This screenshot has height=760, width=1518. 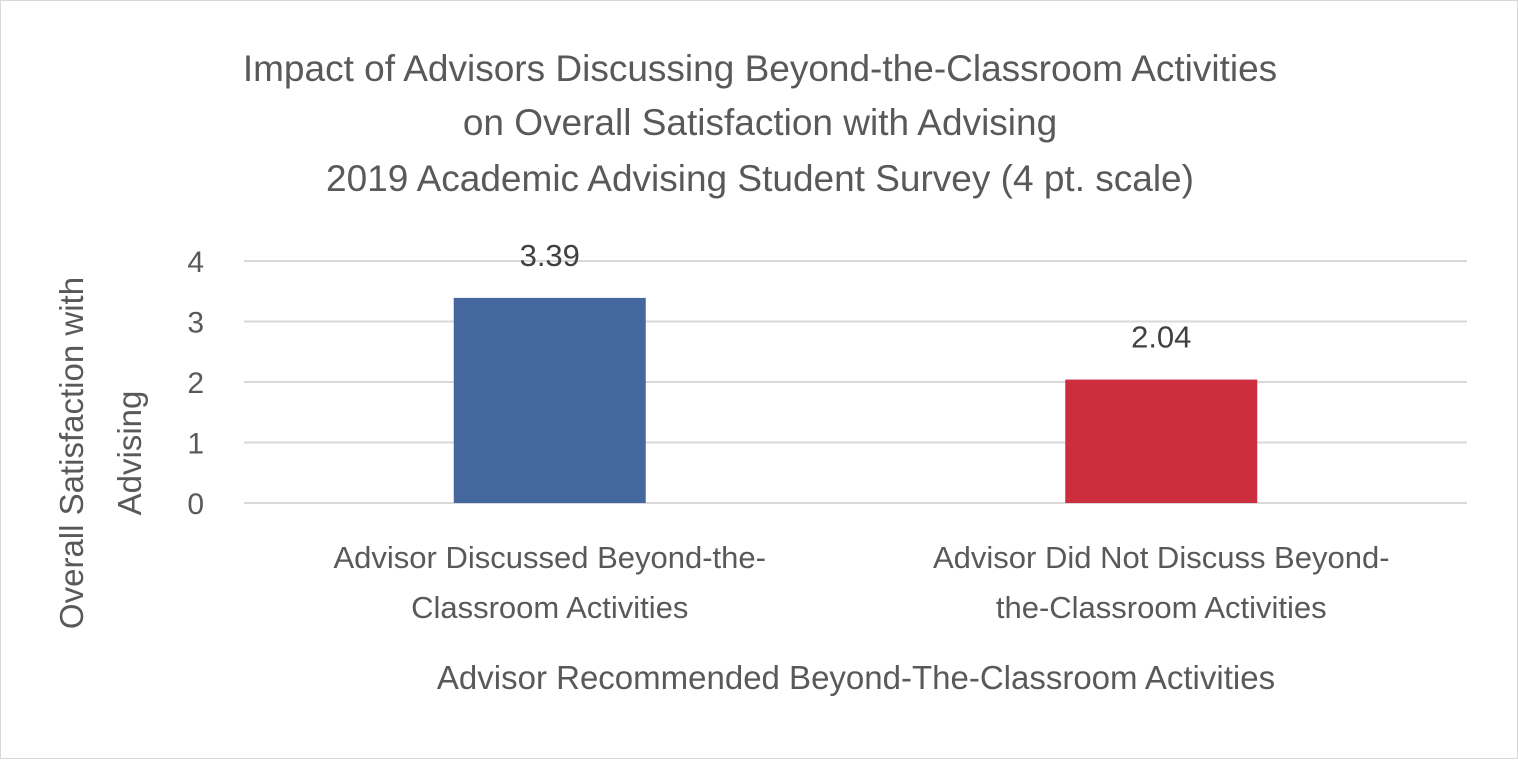 I want to click on y-tick-label: 2, so click(x=195, y=383).